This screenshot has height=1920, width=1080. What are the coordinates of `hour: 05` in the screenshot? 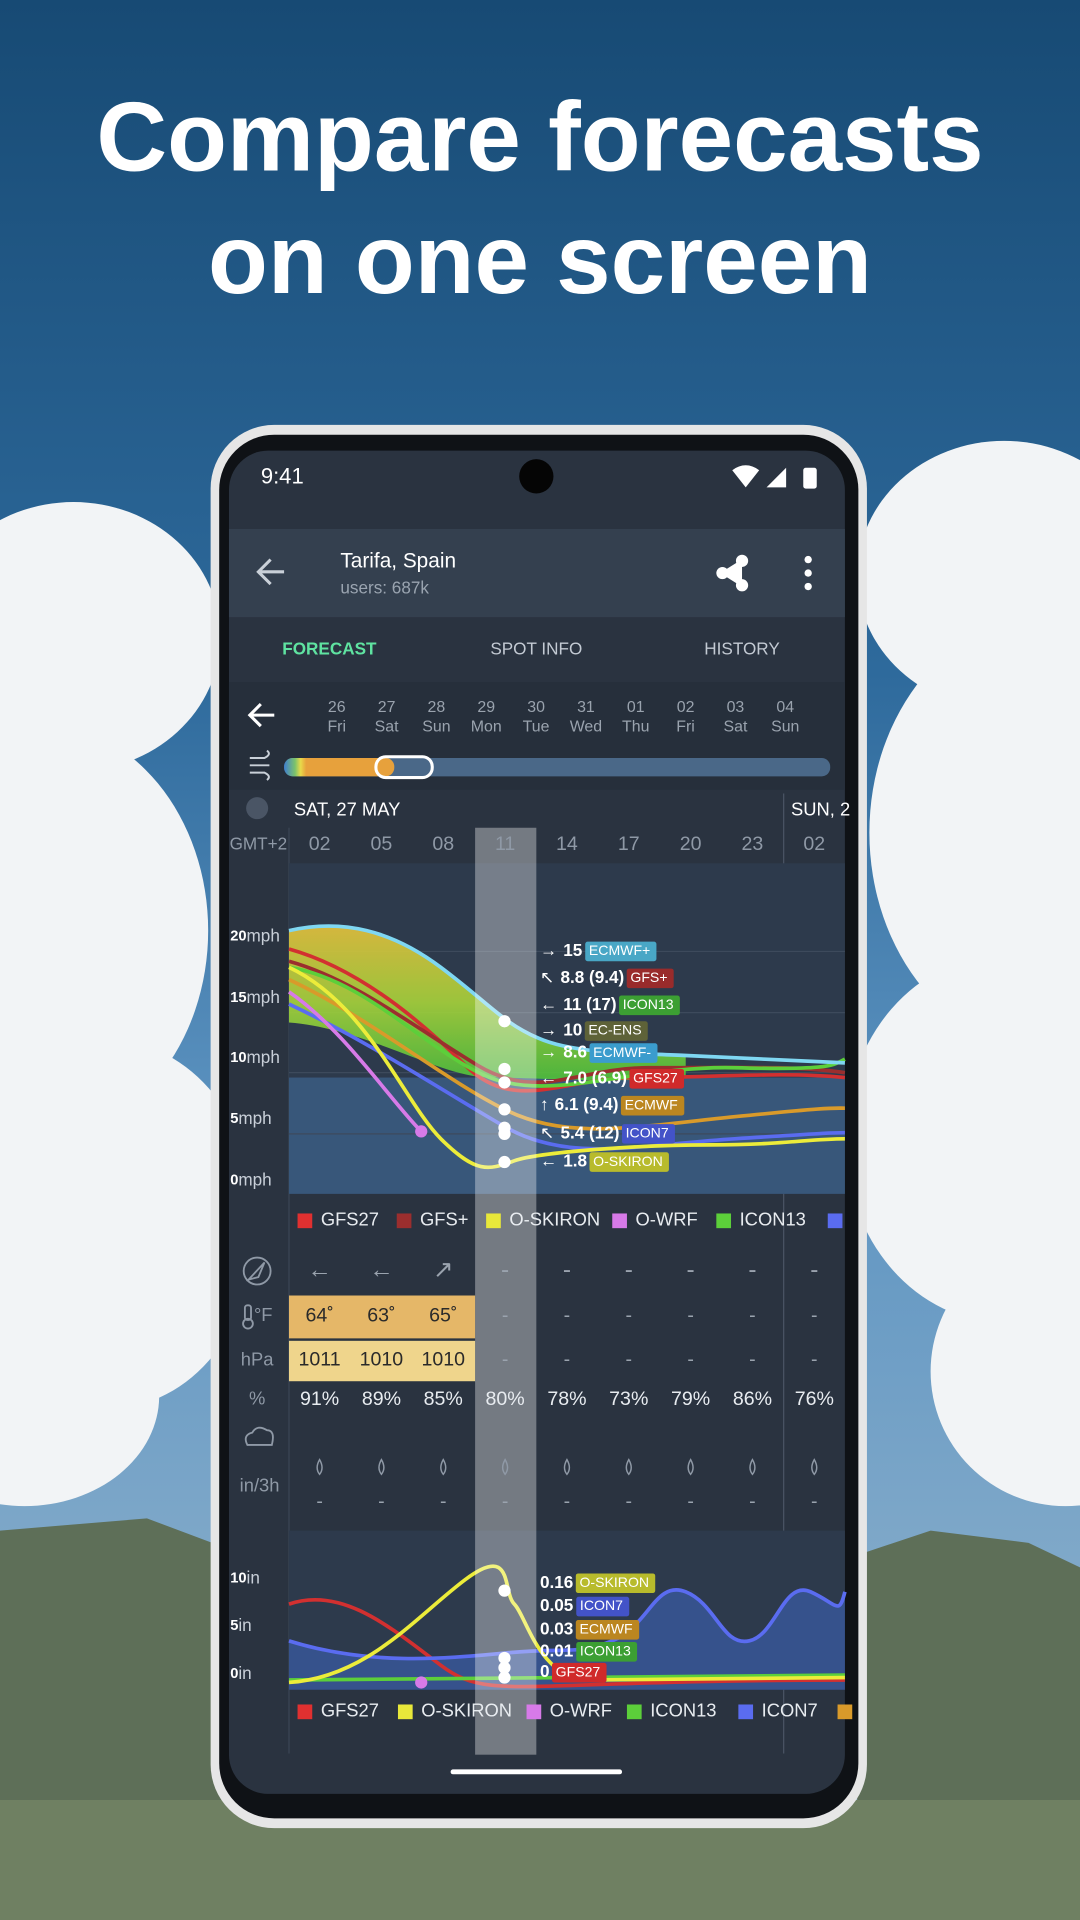 It's located at (382, 844).